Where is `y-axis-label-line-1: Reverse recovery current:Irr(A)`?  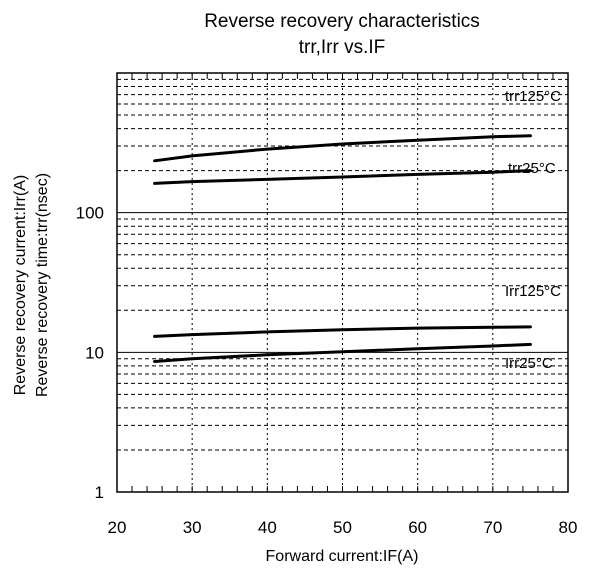
y-axis-label-line-1: Reverse recovery current:Irr(A) is located at coordinates (20, 285).